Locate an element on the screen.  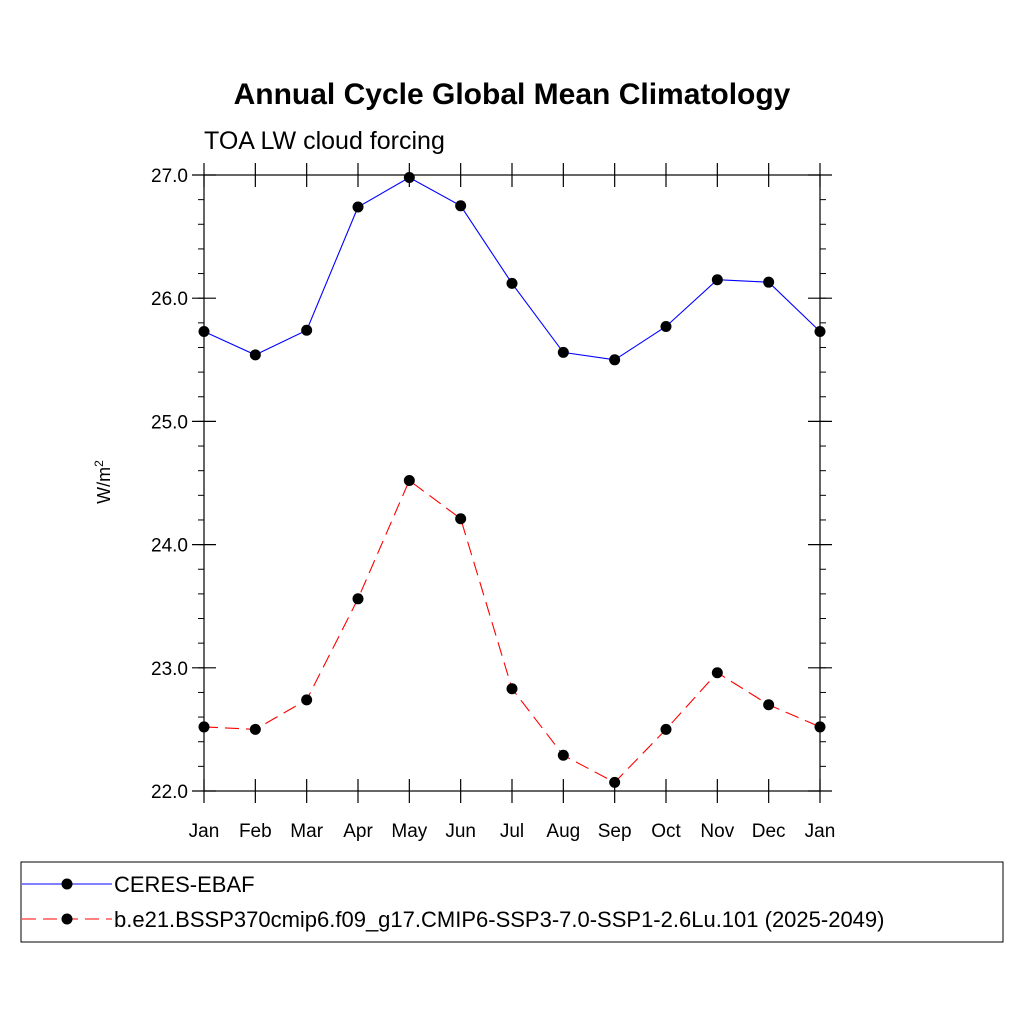
legend-box is located at coordinates (512, 902).